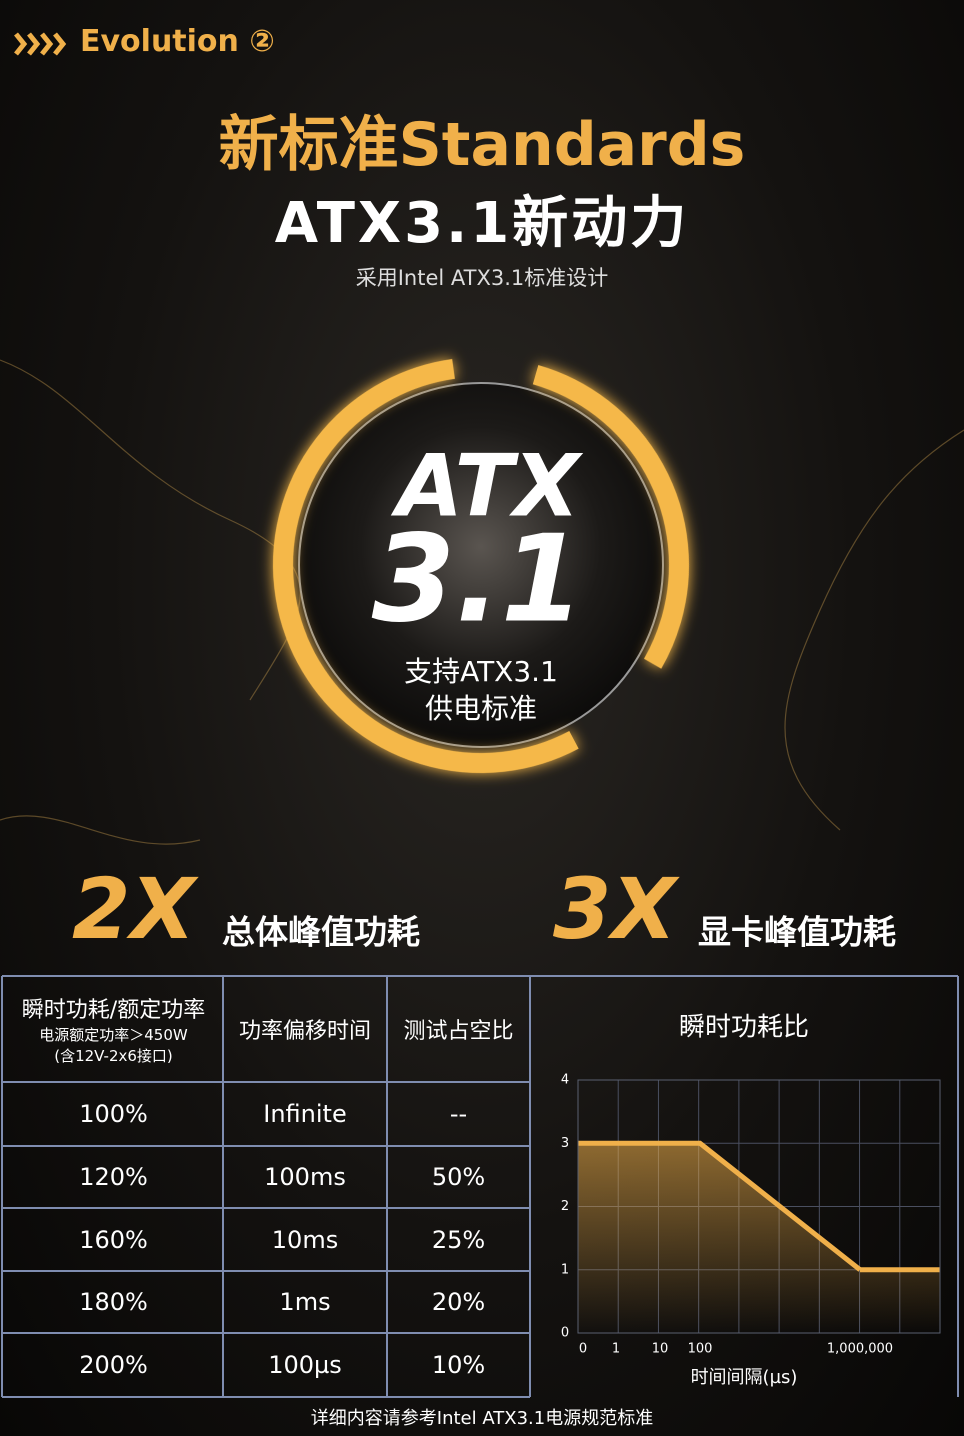 The image size is (964, 1436). What do you see at coordinates (135, 909) in the screenshot?
I see `stat-value: 2X` at bounding box center [135, 909].